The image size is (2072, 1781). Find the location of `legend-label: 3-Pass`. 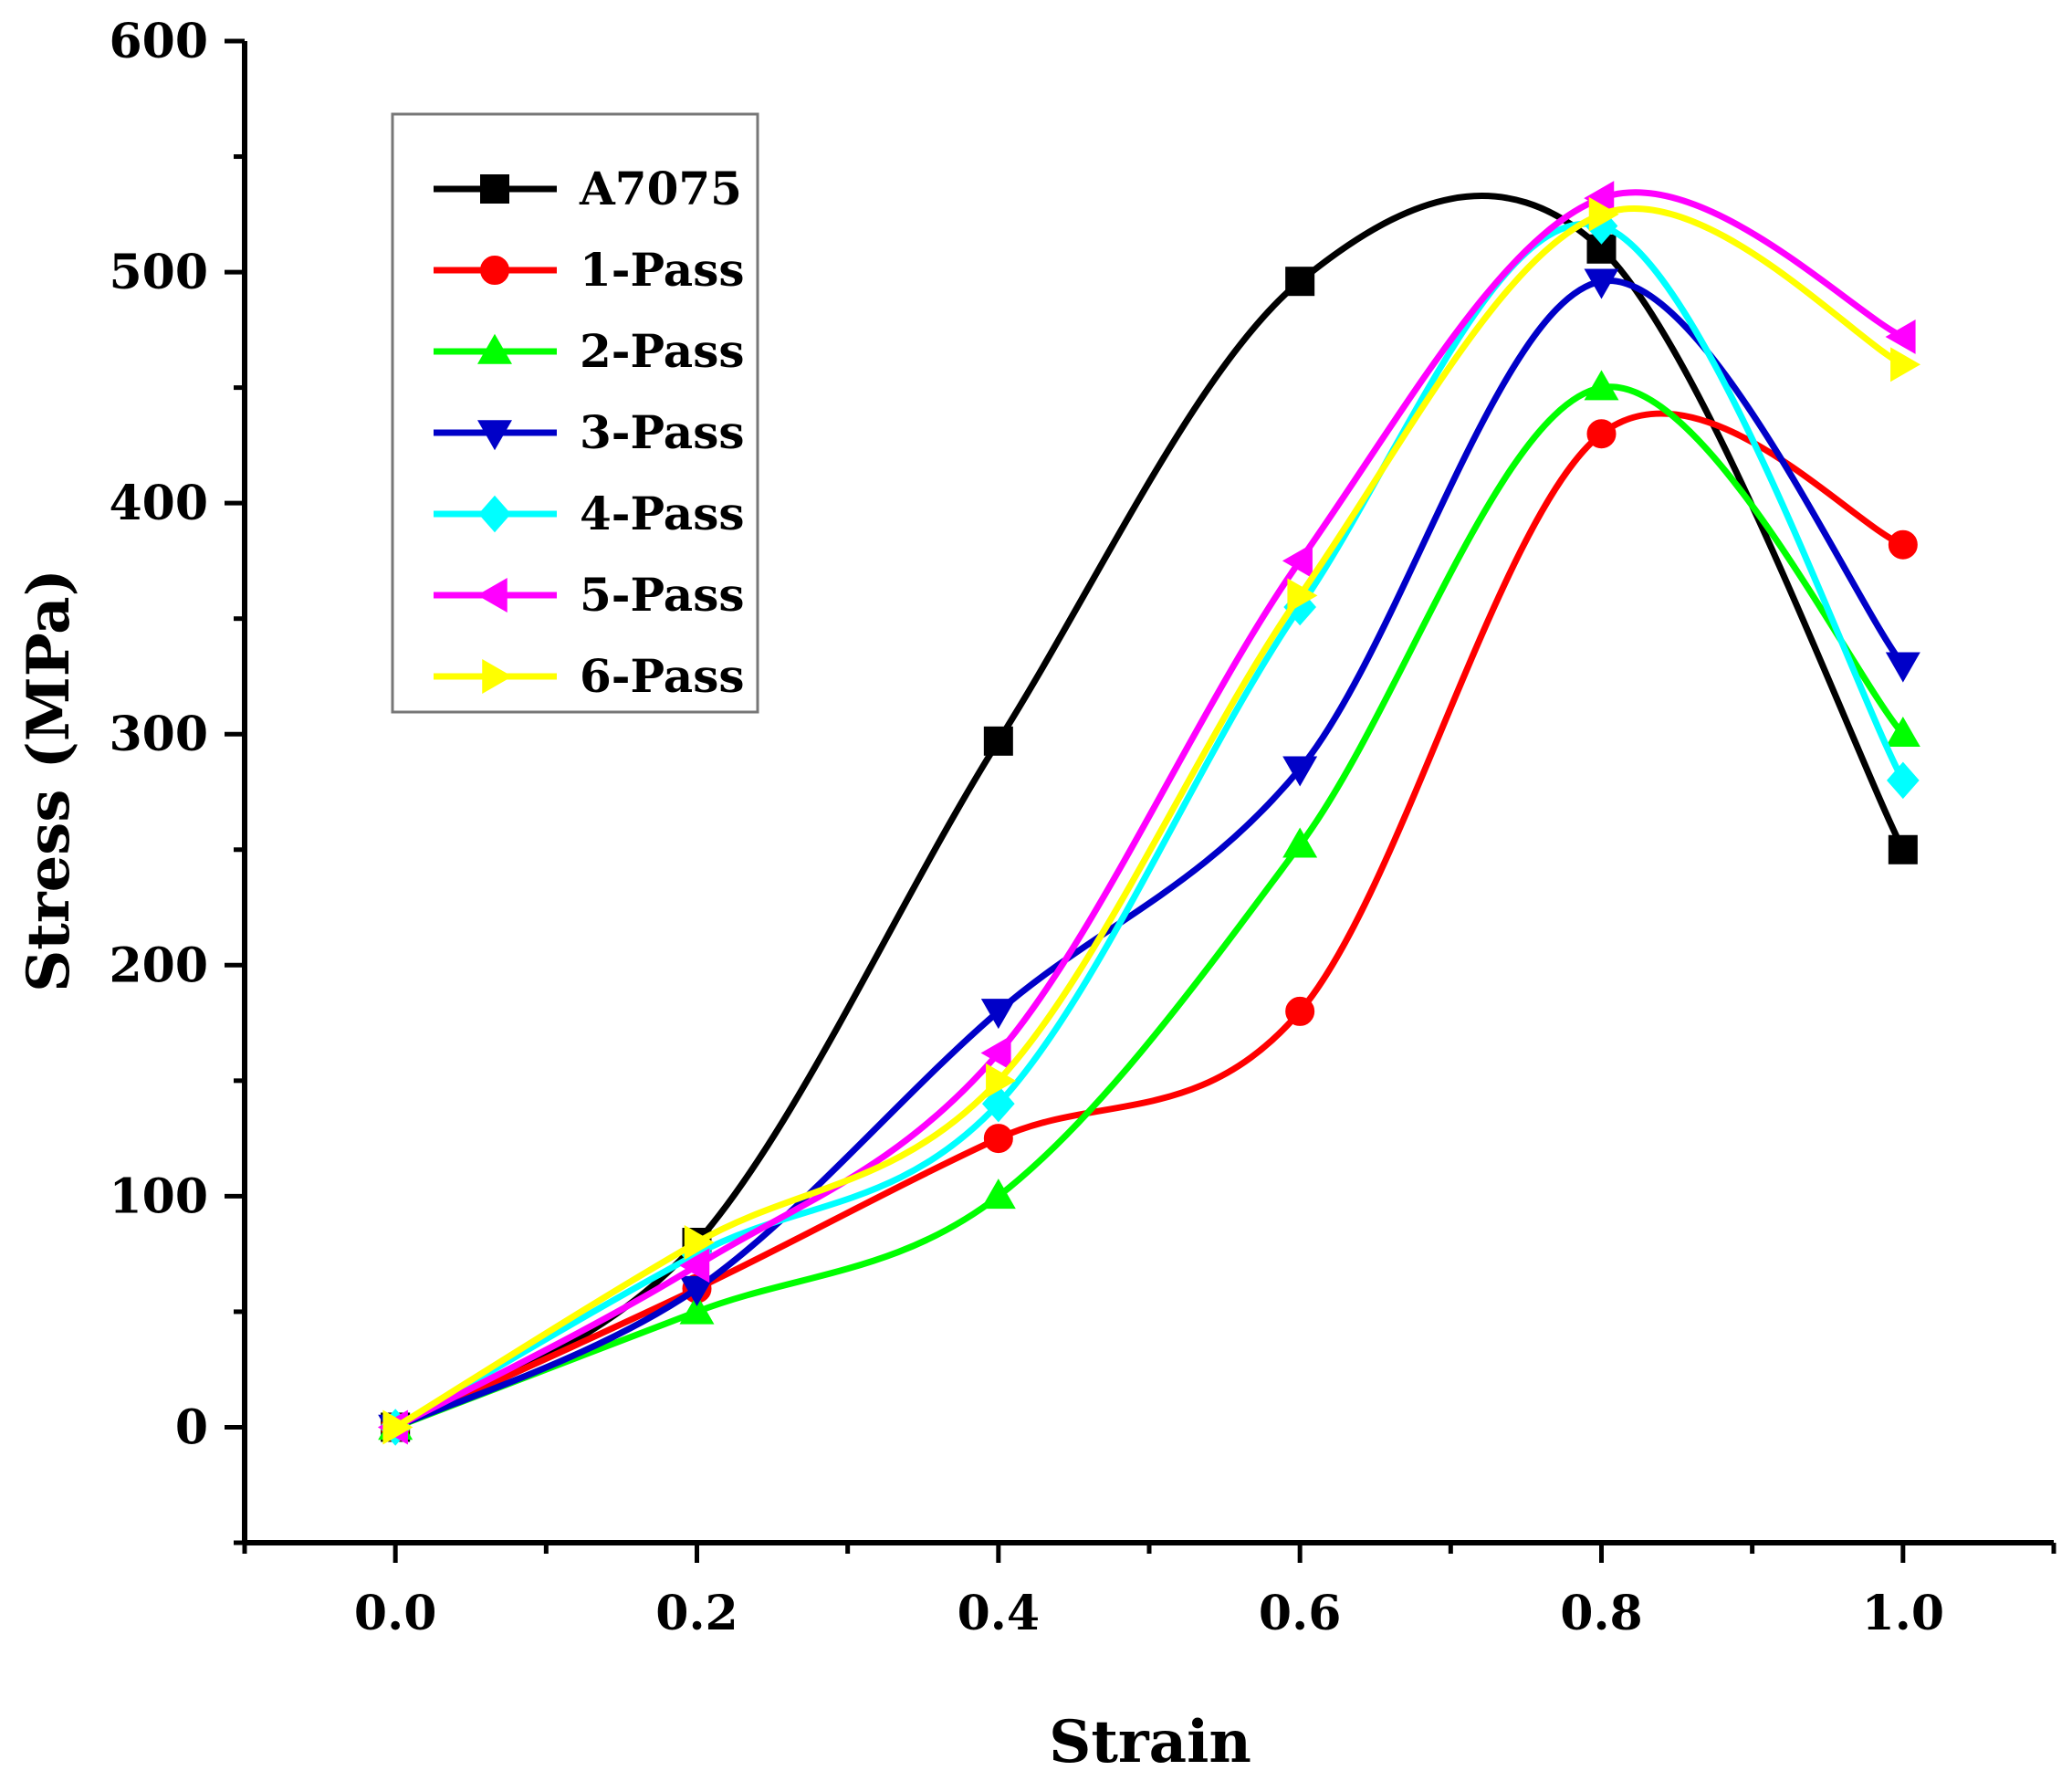

legend-label: 3-Pass is located at coordinates (662, 432).